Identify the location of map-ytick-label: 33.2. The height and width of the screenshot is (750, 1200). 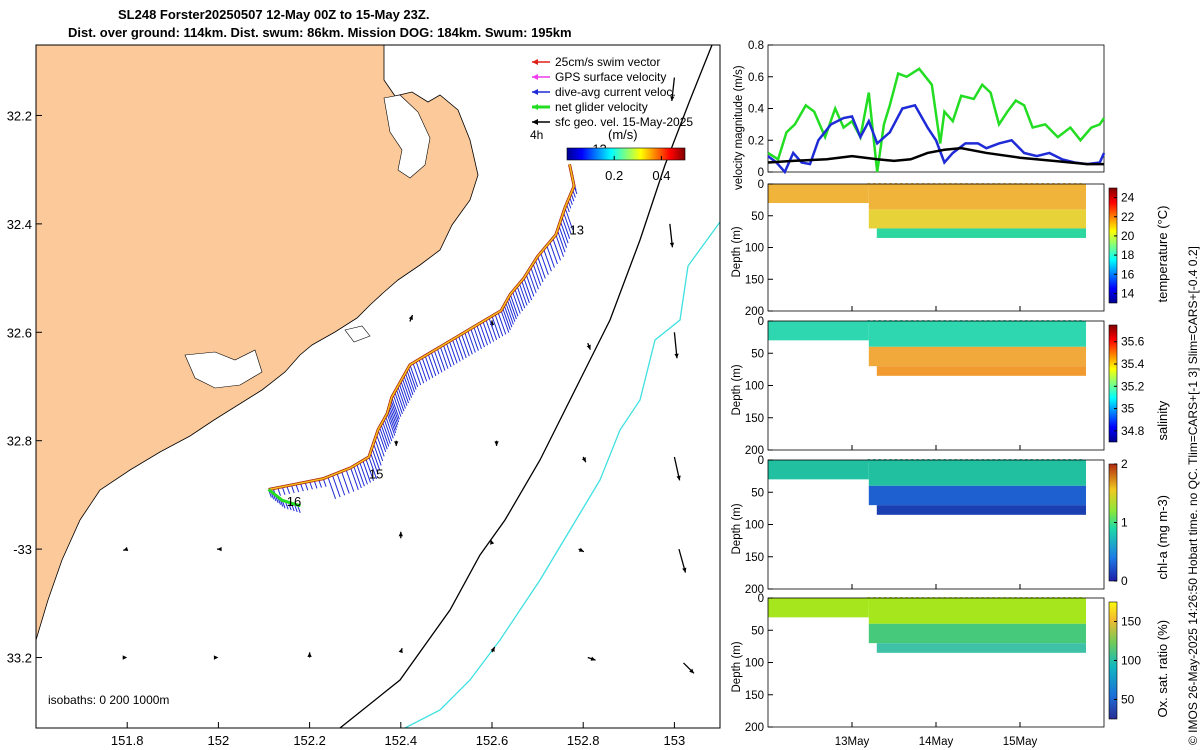
(19, 658).